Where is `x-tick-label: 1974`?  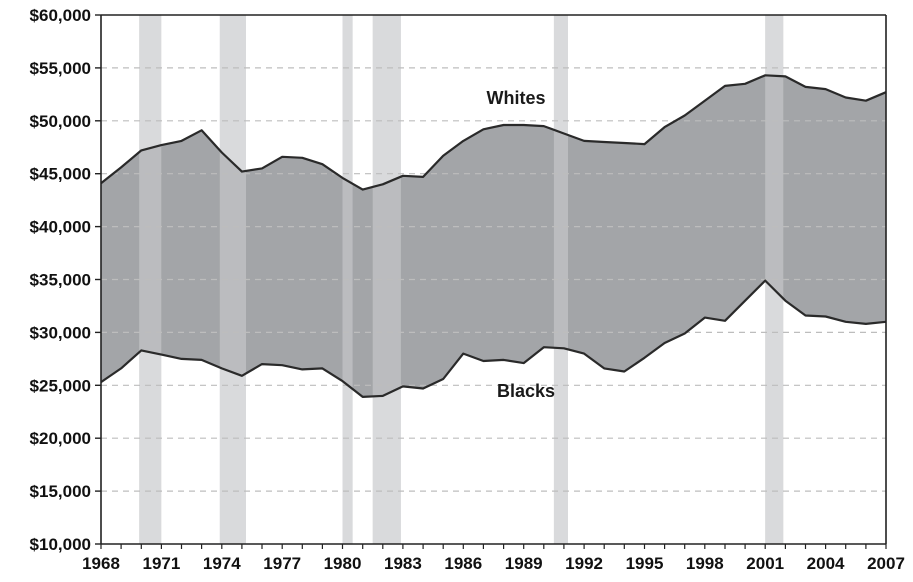
x-tick-label: 1974 is located at coordinates (222, 563).